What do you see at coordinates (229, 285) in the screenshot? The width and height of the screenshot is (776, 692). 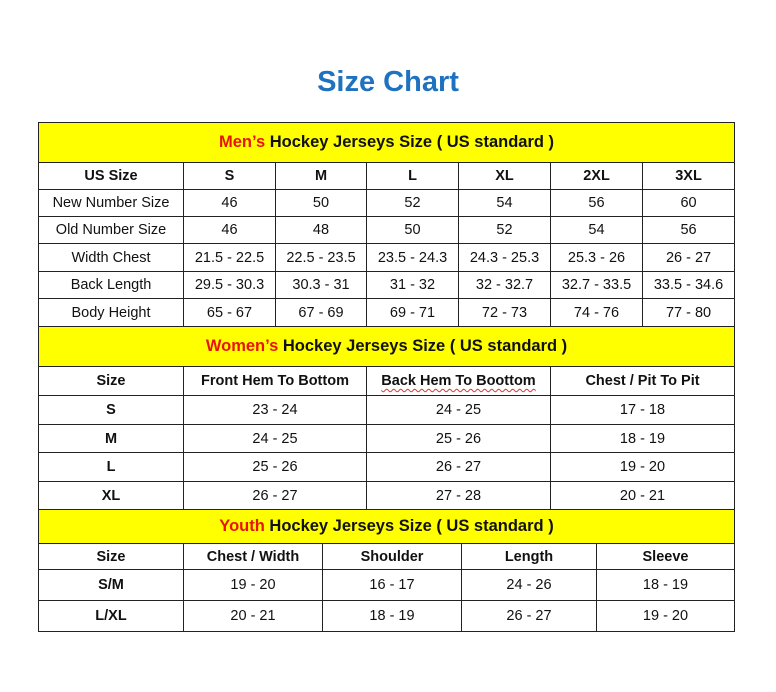 I see `table-cell: 29.5 - 30.3` at bounding box center [229, 285].